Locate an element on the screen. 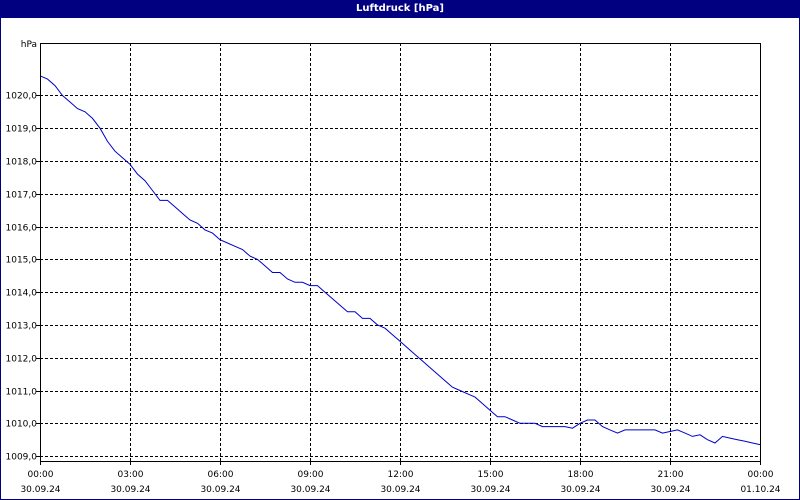 This screenshot has width=800, height=500. y-tick-label: 1012,0 is located at coordinates (22, 360).